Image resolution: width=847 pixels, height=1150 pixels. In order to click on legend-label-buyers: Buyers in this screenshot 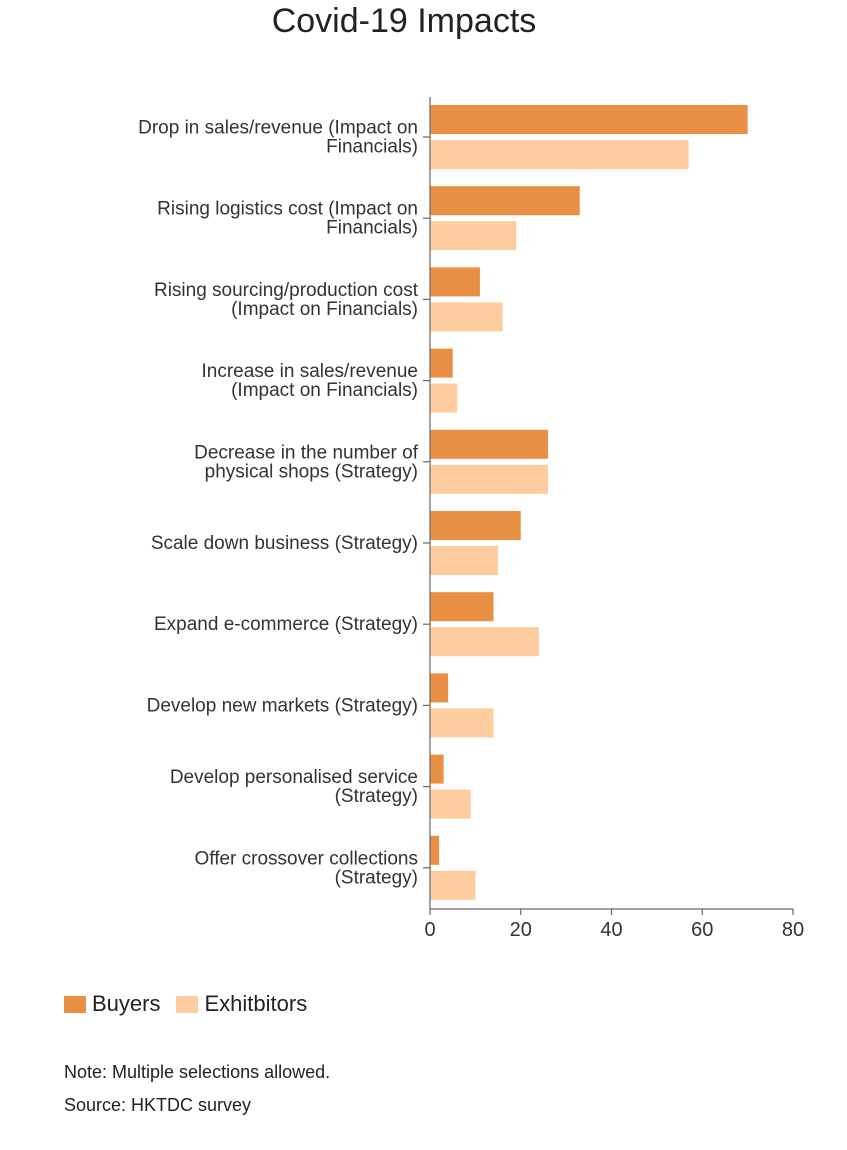, I will do `click(126, 1003)`.